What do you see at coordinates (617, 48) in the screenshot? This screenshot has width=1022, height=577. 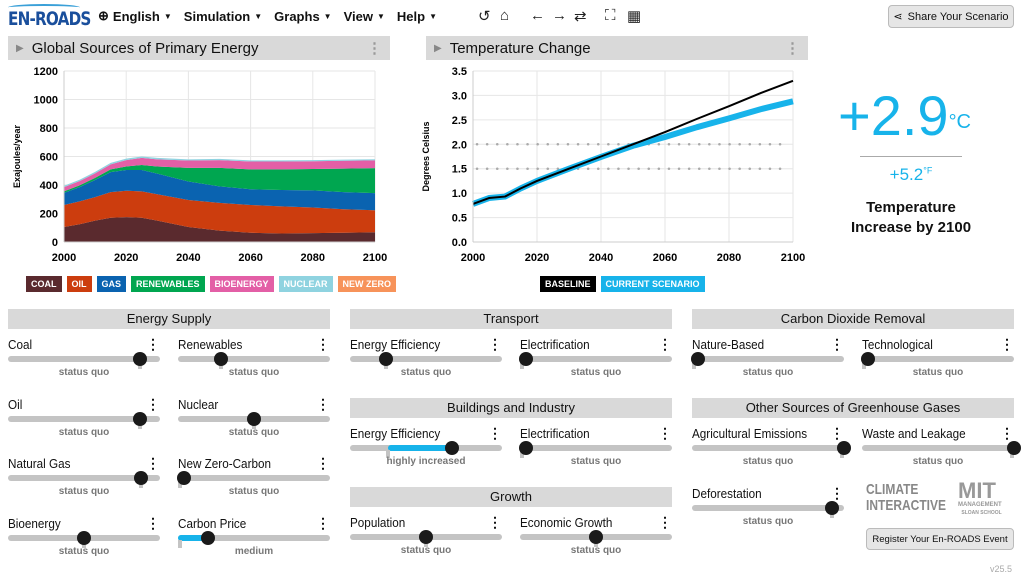 I see `temperature-graph-header: ▶ Temperature Change ⋮` at bounding box center [617, 48].